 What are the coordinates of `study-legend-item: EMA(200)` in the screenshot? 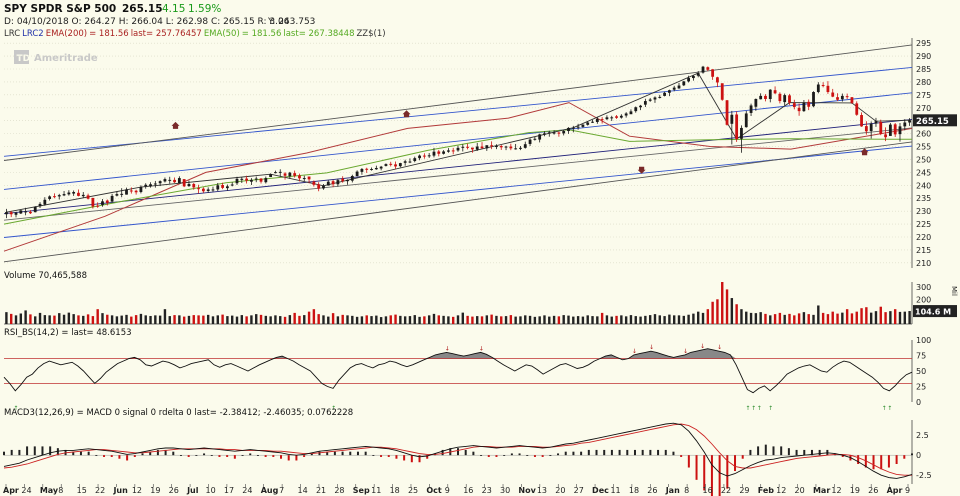 It's located at (66, 34).